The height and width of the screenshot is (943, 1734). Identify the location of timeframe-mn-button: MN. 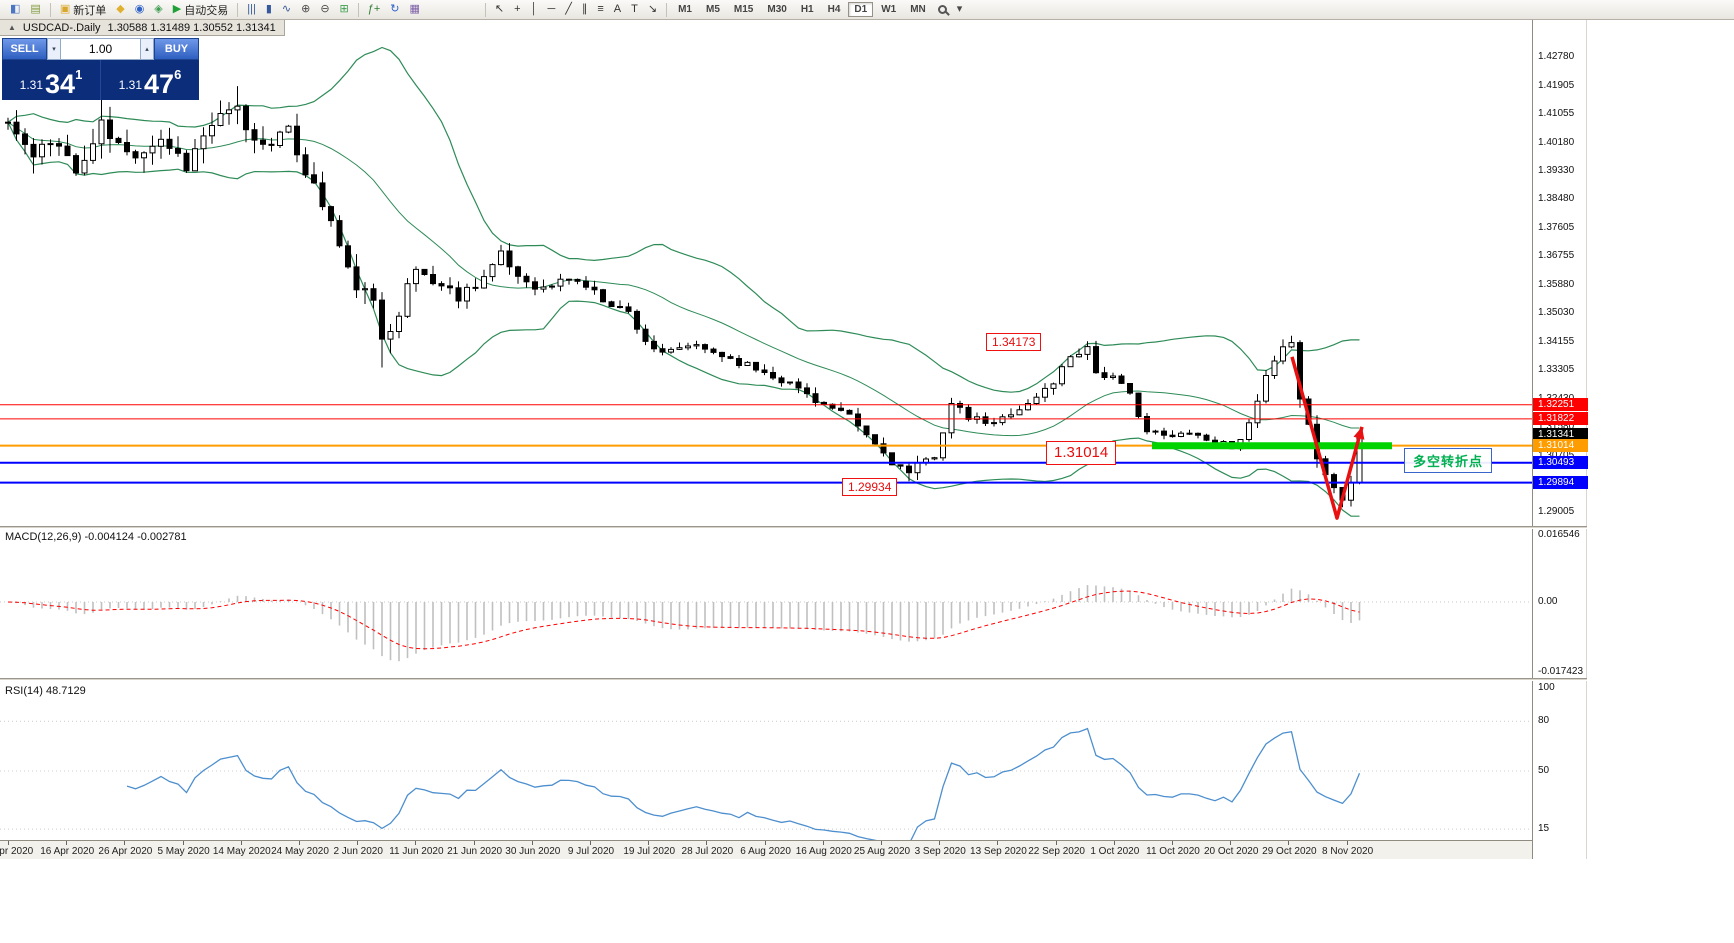
(918, 9).